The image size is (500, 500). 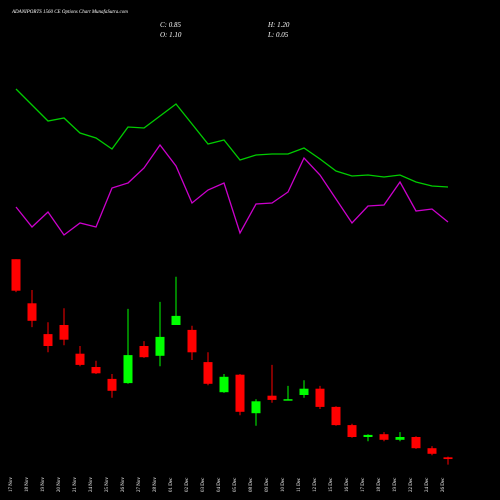 I want to click on x-tick-label: 28 Nov, so click(x=155, y=484).